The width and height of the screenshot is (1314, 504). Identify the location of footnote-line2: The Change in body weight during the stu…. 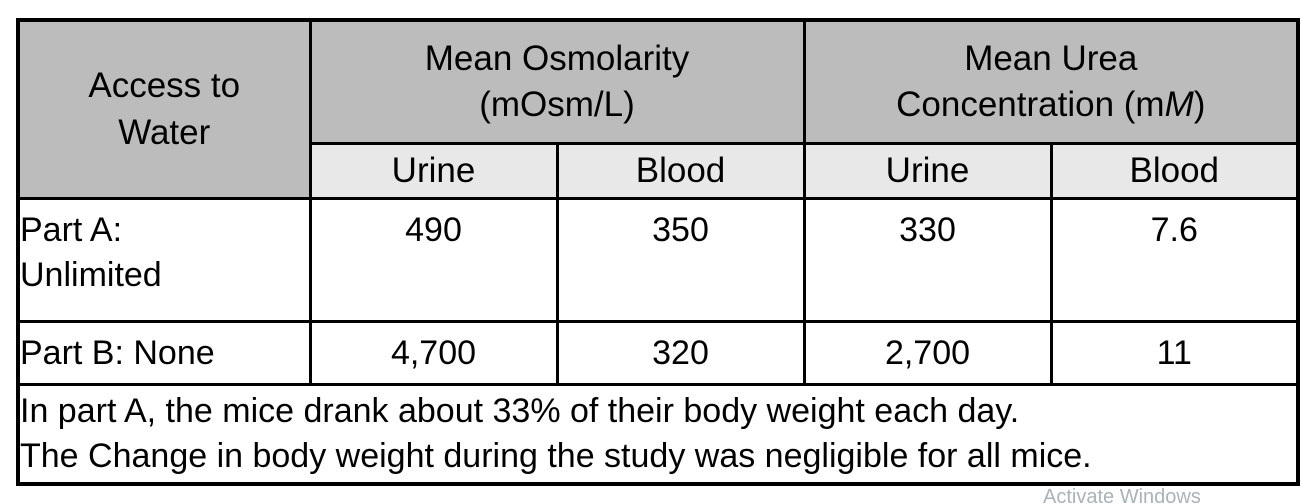
(556, 456).